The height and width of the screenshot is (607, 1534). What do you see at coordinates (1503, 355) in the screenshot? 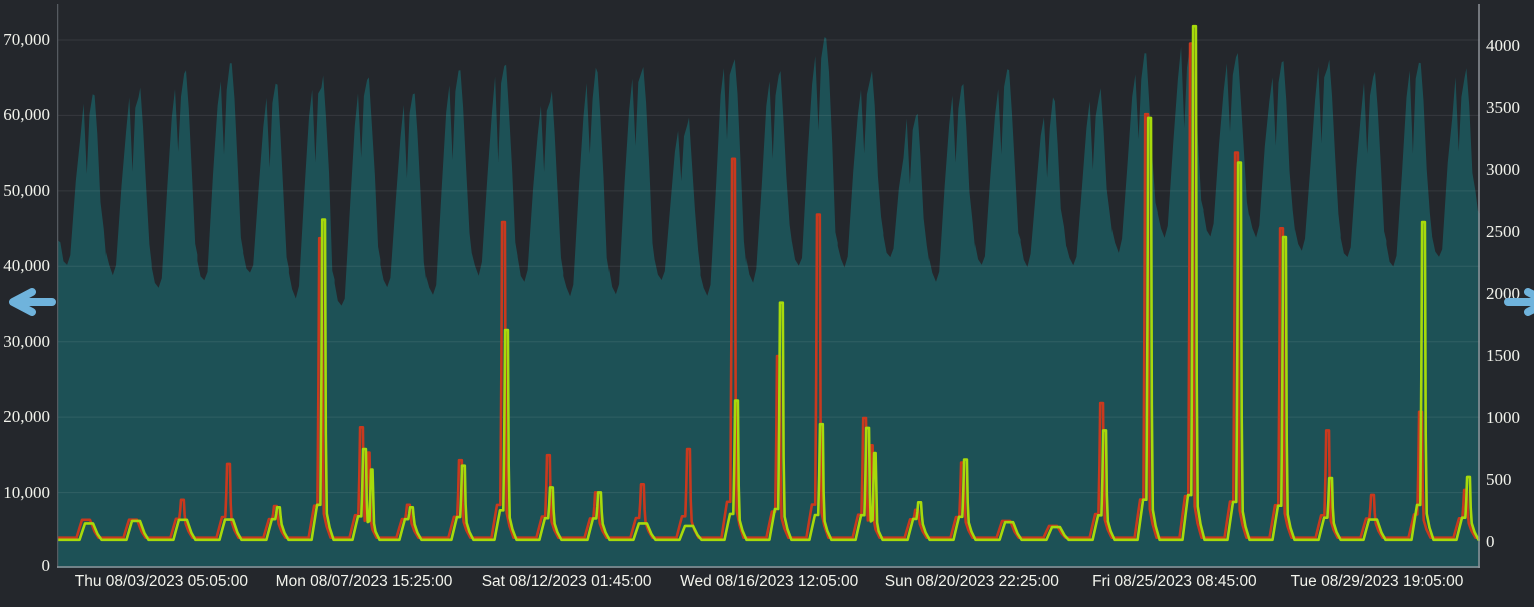
I see `y-axis-label-right: 1500` at bounding box center [1503, 355].